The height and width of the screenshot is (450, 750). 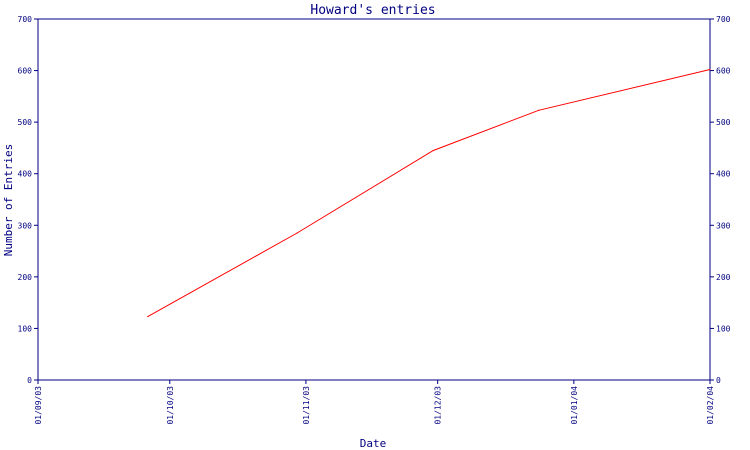 I want to click on x-tick-label: 01/12/03, so click(x=438, y=405).